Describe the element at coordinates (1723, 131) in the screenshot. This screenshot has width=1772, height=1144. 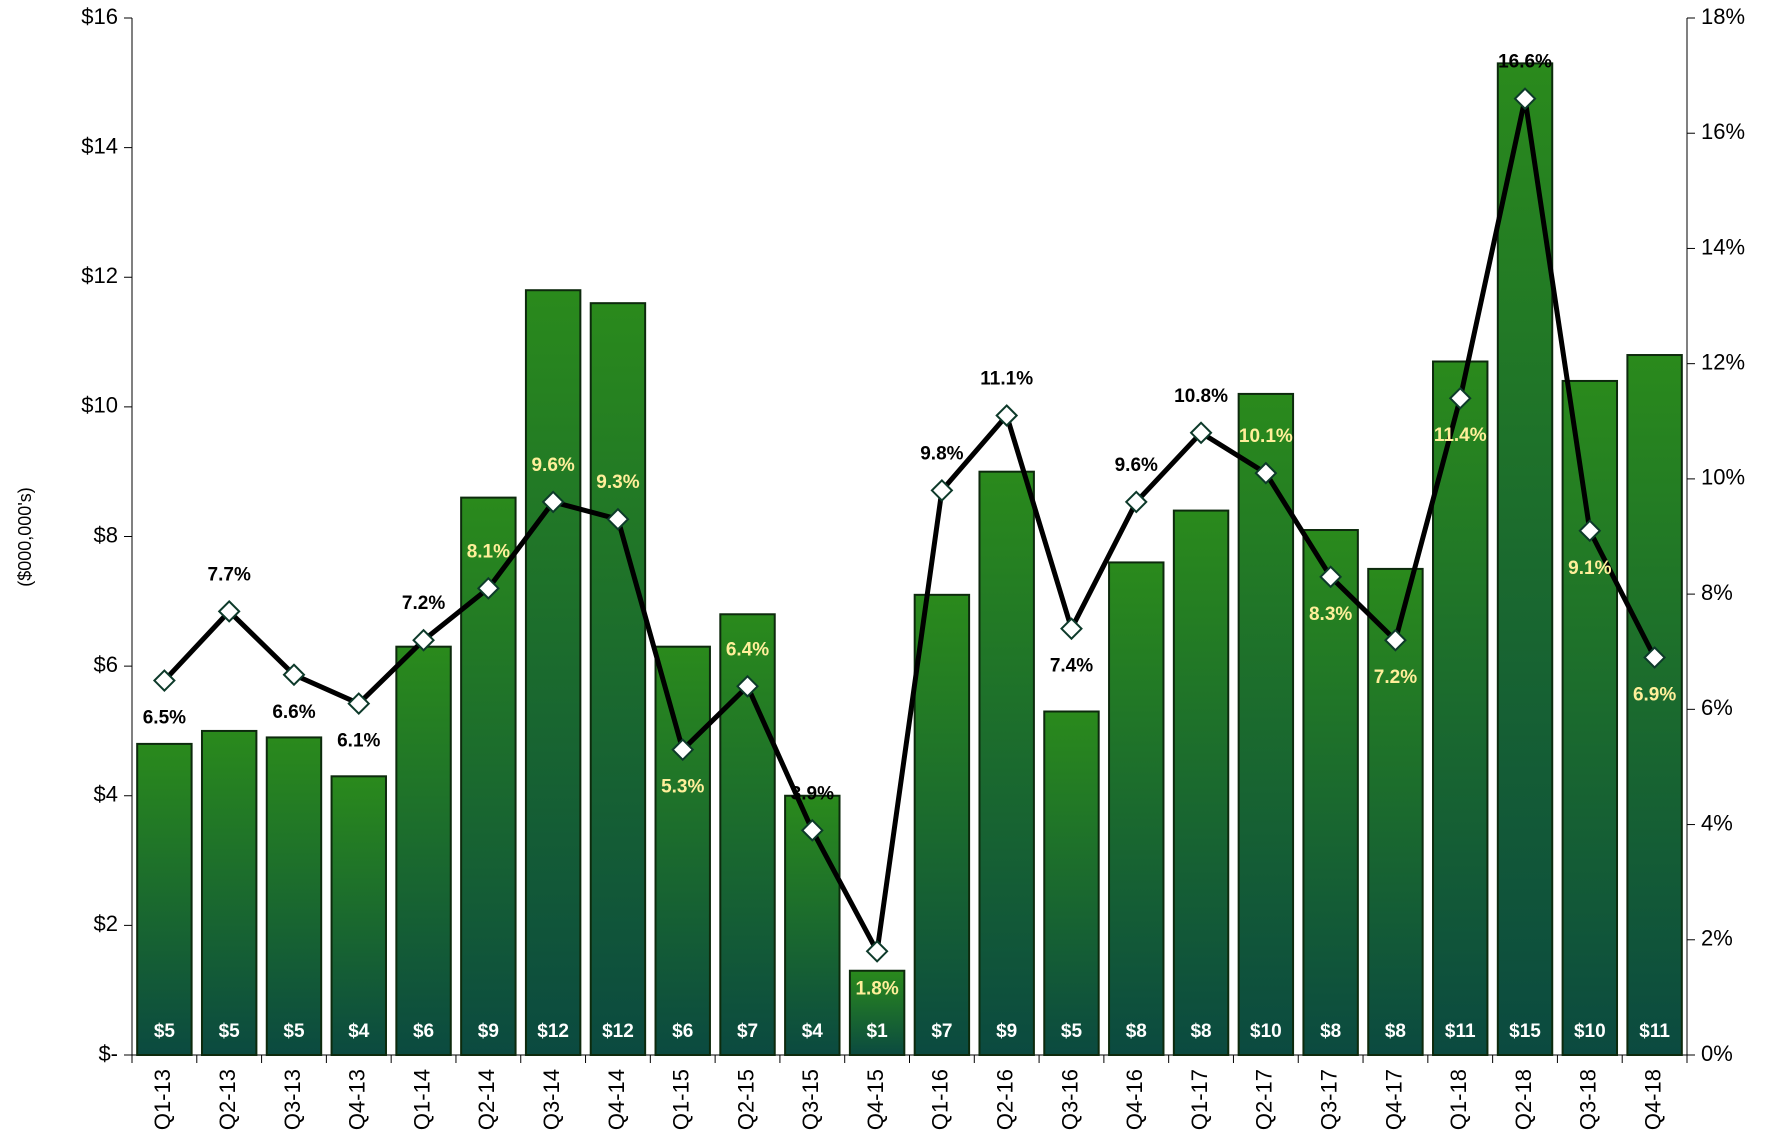
I see `y2-tick-label: 16%` at that location.